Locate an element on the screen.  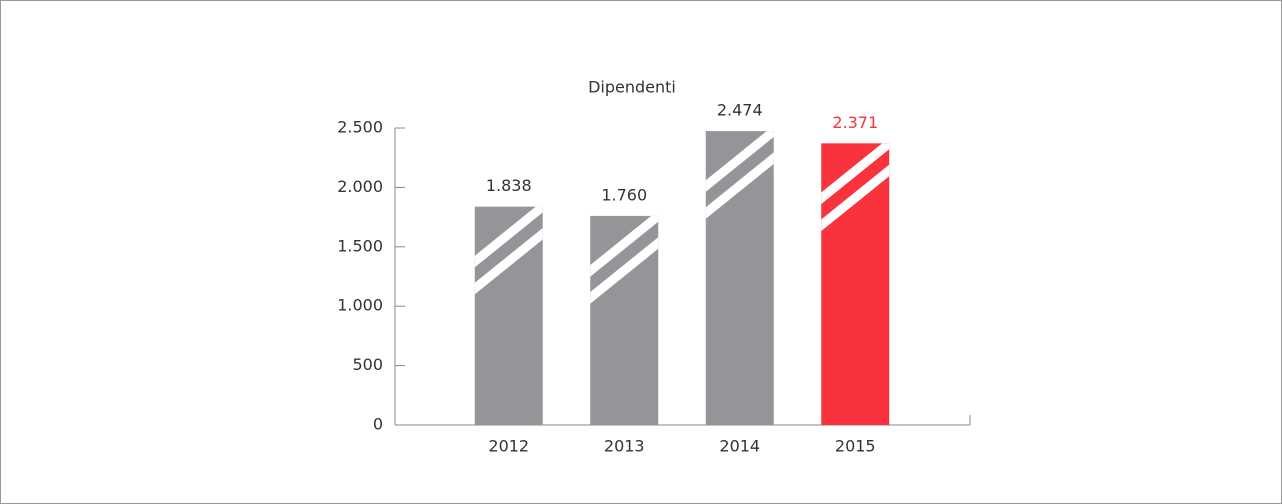
x-tick-label: 2015 is located at coordinates (855, 446).